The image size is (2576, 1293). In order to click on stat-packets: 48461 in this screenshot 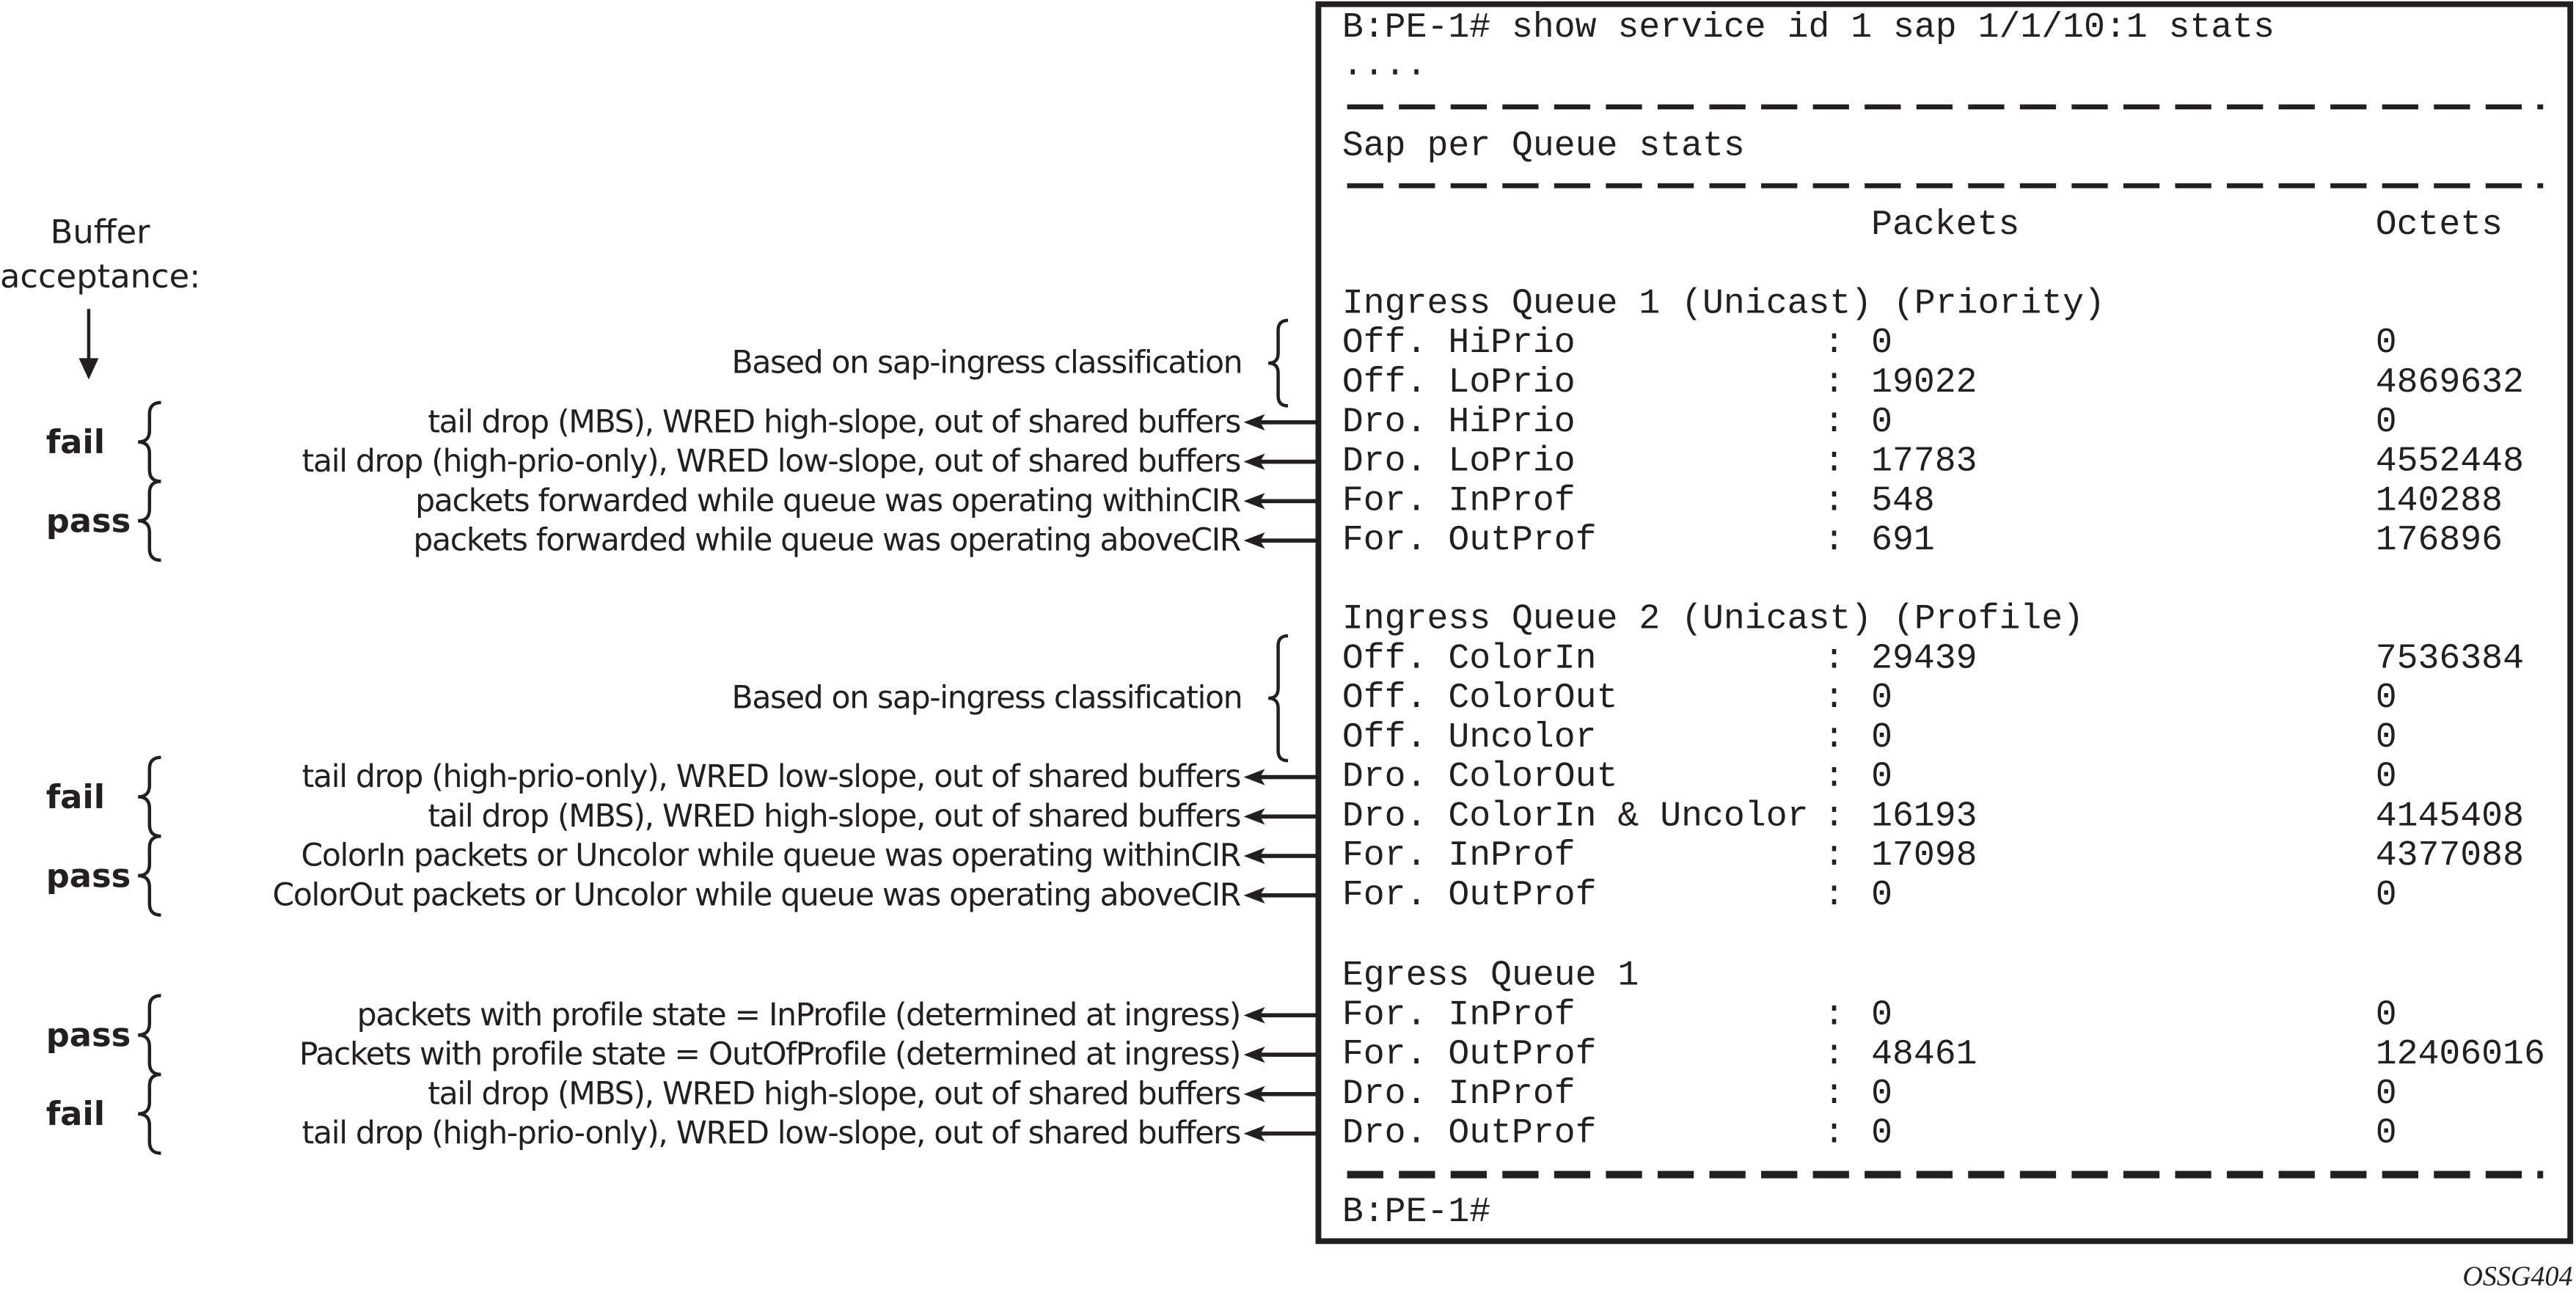, I will do `click(1924, 1054)`.